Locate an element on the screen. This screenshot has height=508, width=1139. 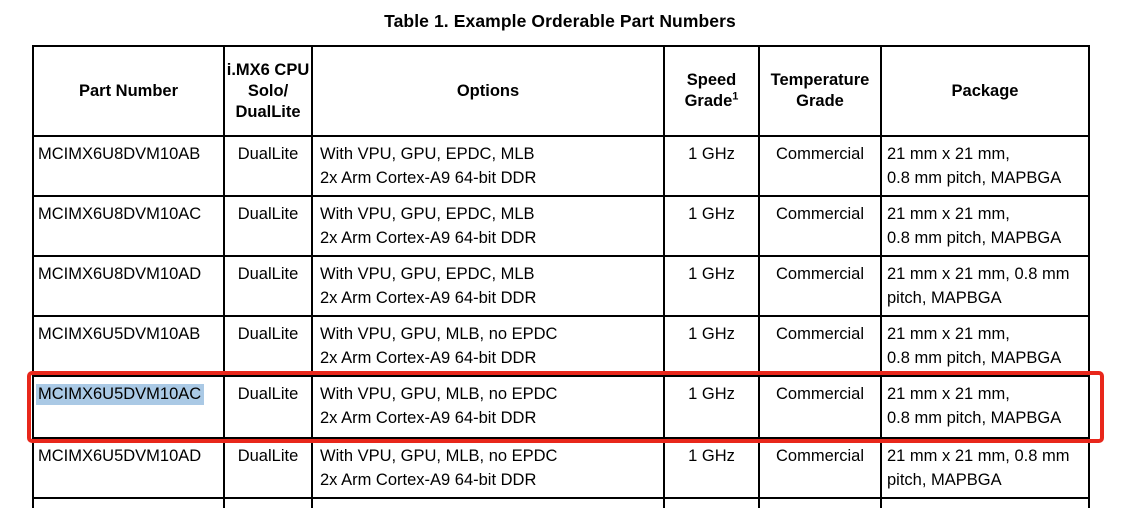
part-number-cell: MCIMX6U6DVM10CD is located at coordinates (128, 502).